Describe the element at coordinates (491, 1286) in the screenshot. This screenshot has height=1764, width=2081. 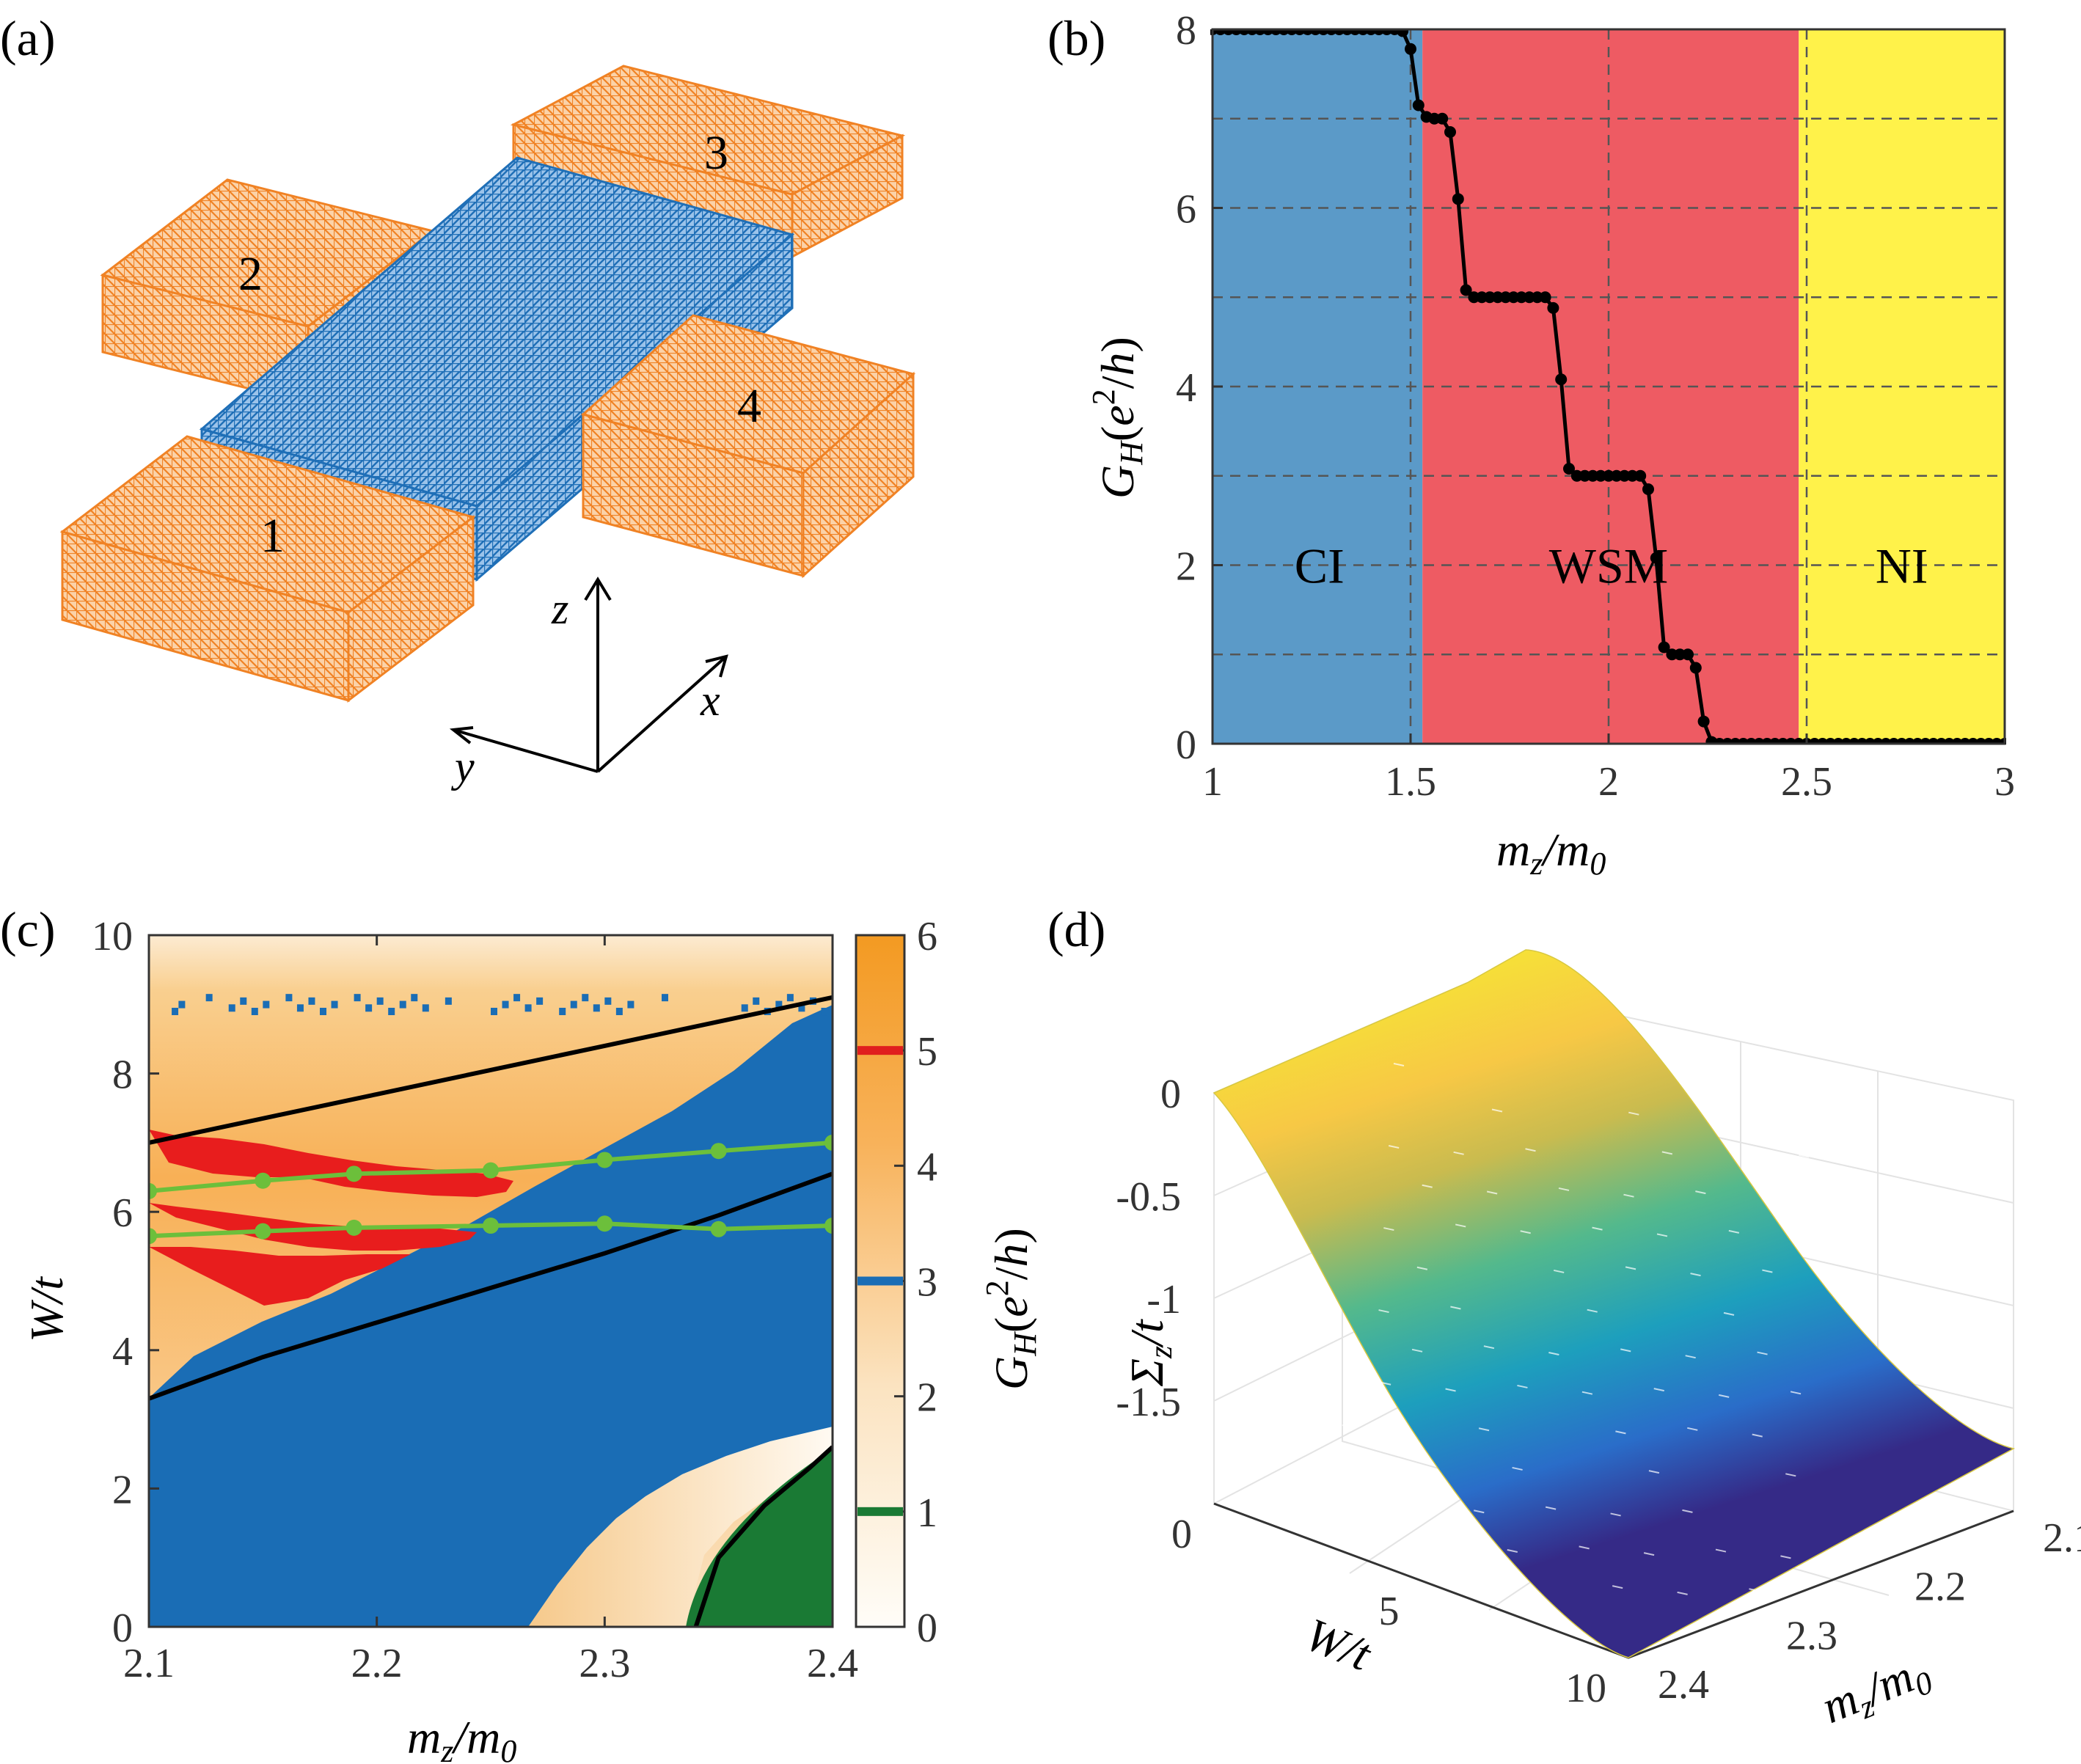
I see `boundary-middle` at that location.